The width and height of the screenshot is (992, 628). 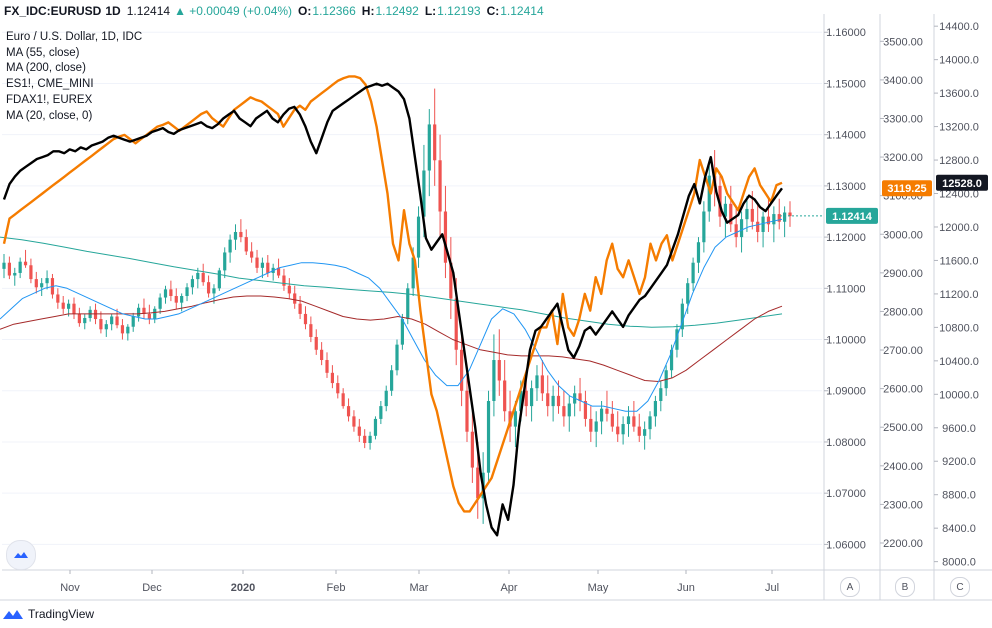 What do you see at coordinates (49, 99) in the screenshot?
I see `legend-item-fdax: FDAX1!, EUREX` at bounding box center [49, 99].